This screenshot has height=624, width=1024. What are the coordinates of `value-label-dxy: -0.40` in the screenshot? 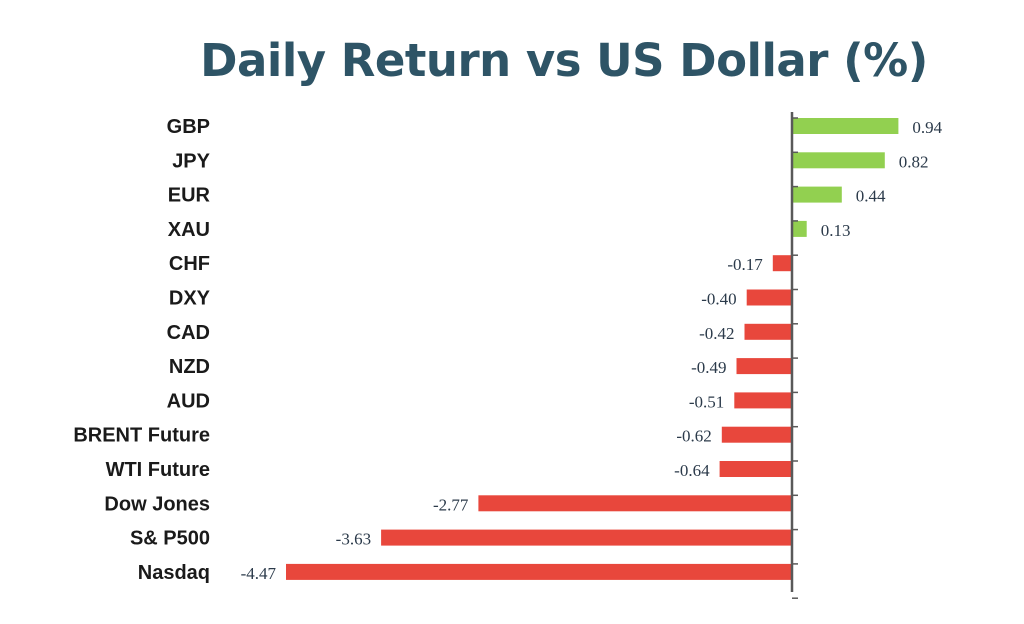 It's located at (718, 299).